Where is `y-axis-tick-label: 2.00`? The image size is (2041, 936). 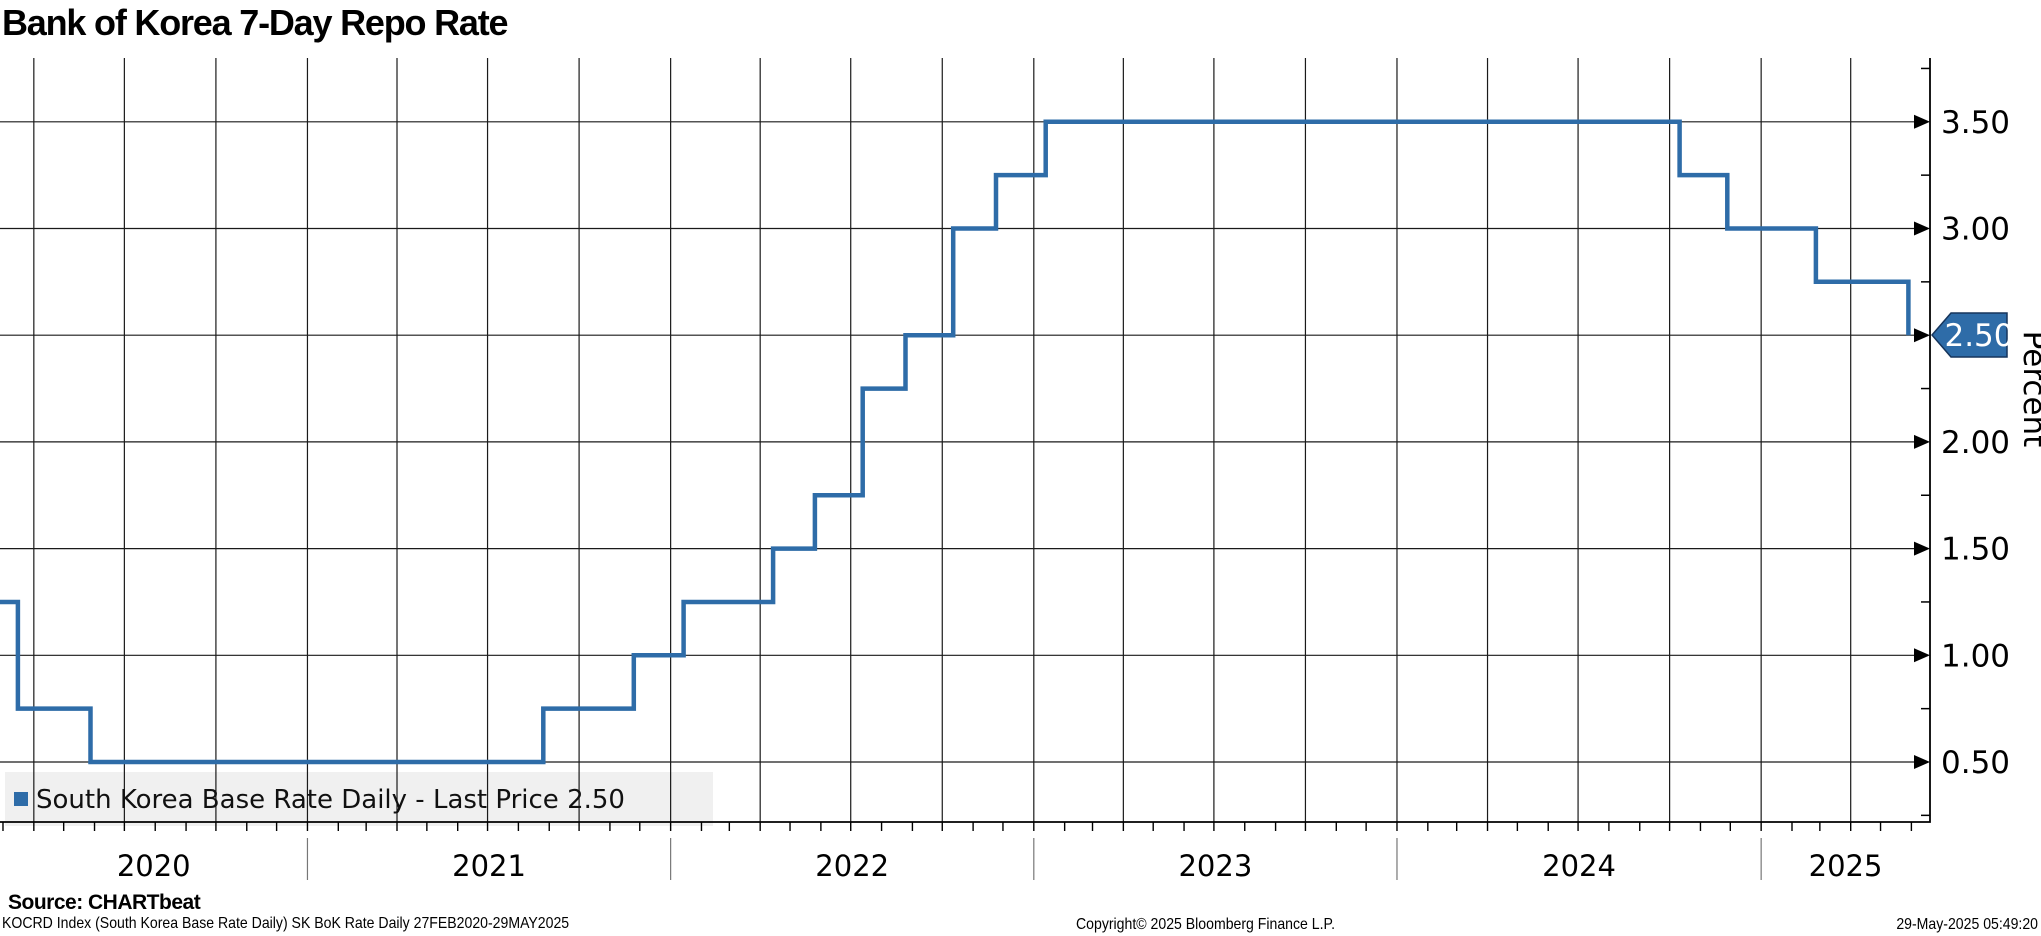 y-axis-tick-label: 2.00 is located at coordinates (1975, 443).